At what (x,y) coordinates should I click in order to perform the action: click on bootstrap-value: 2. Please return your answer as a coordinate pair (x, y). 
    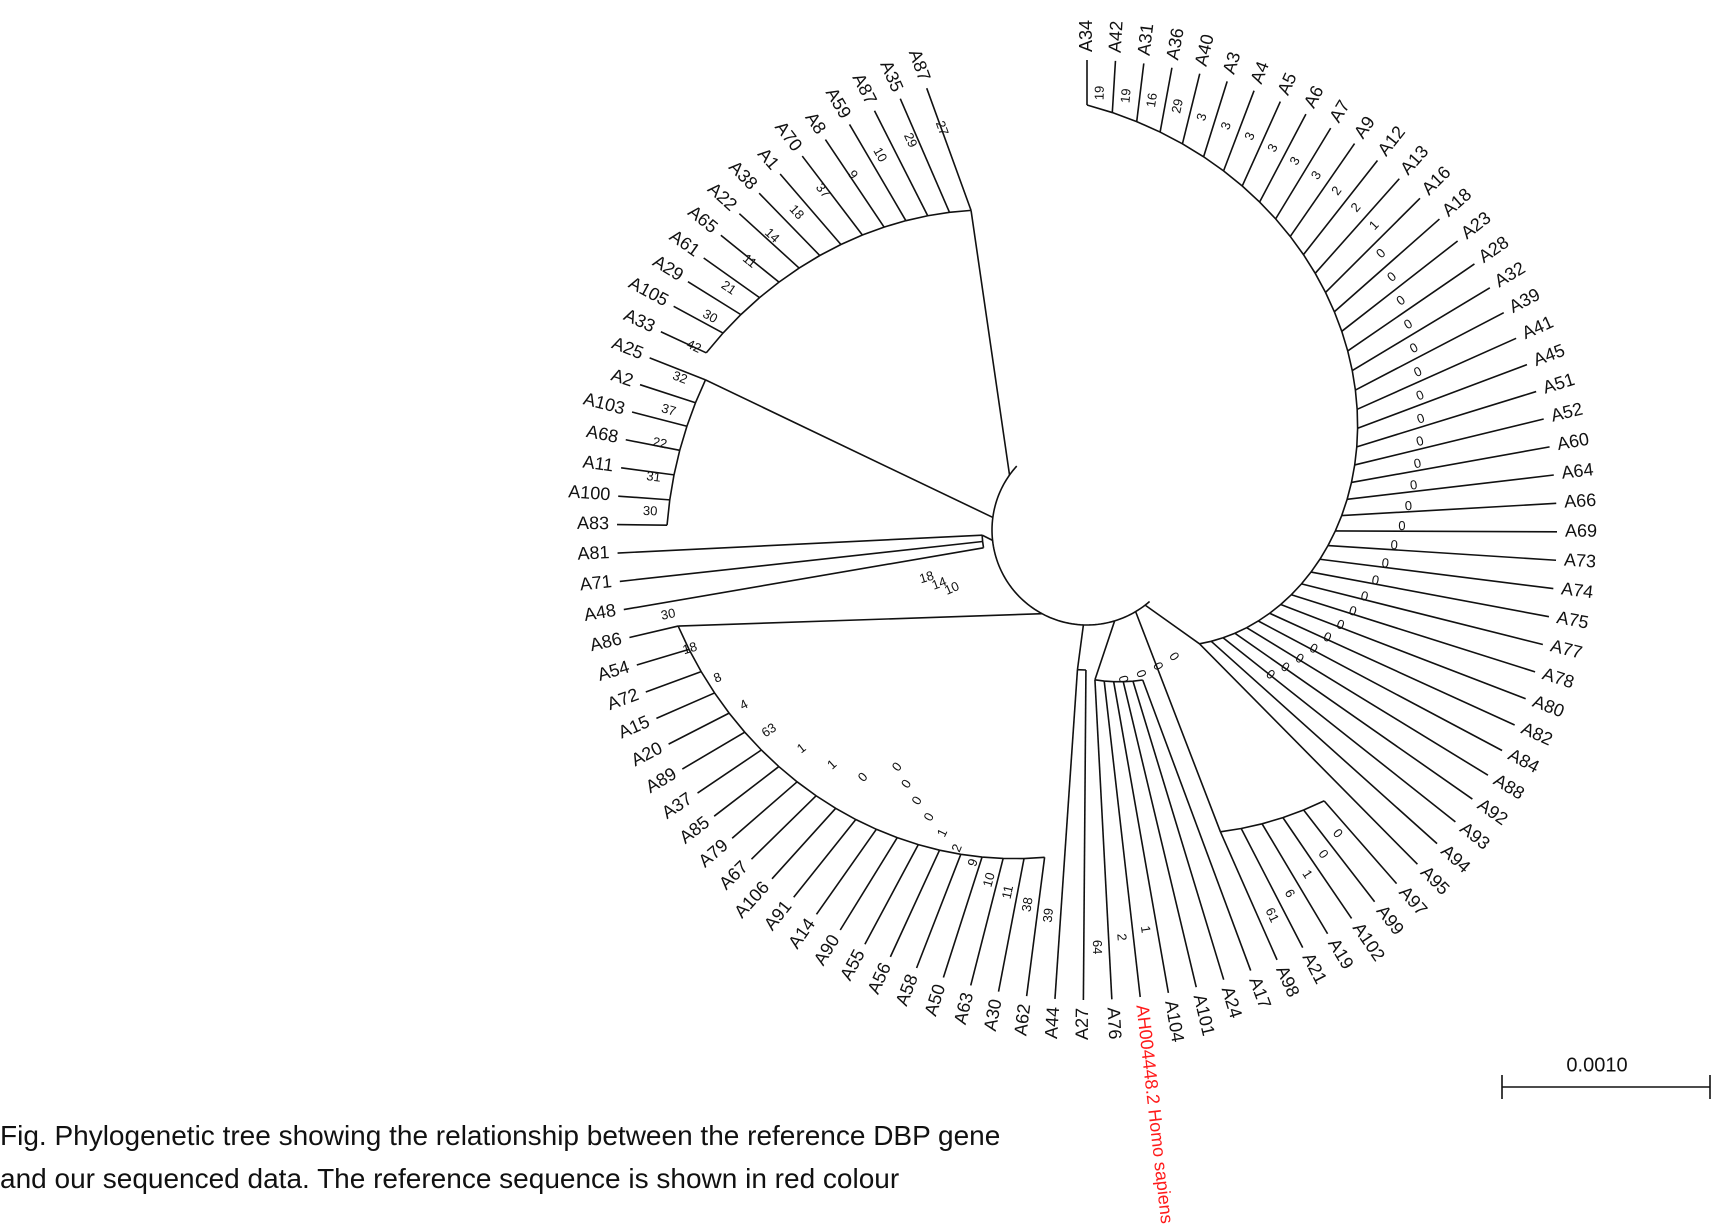
    Looking at the image, I should click on (1122, 937).